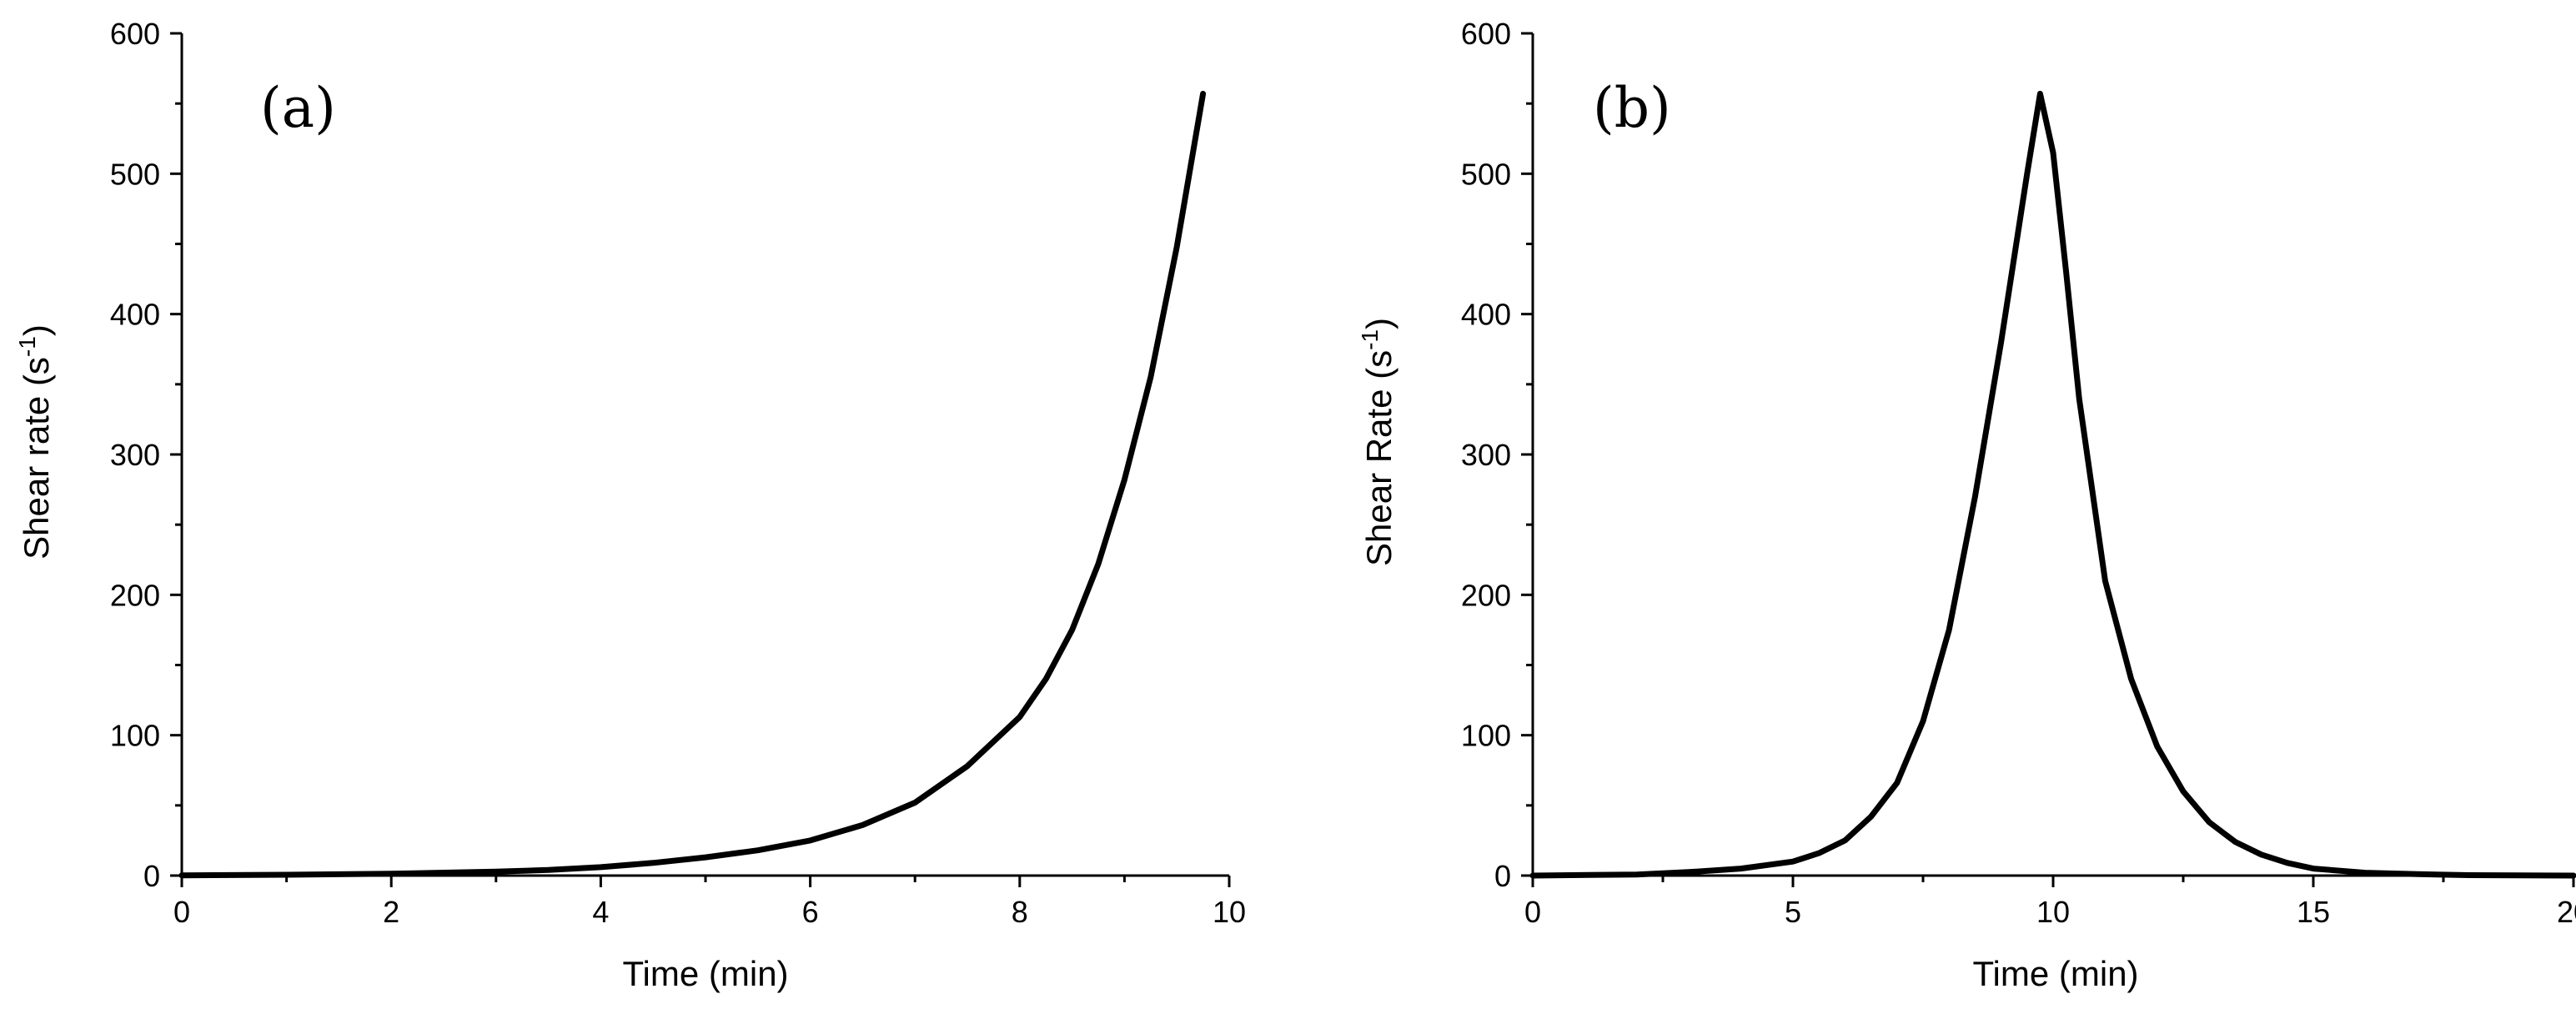 The height and width of the screenshot is (1009, 2576). Describe the element at coordinates (1486, 455) in the screenshot. I see `y-tick-label-b: 300` at that location.